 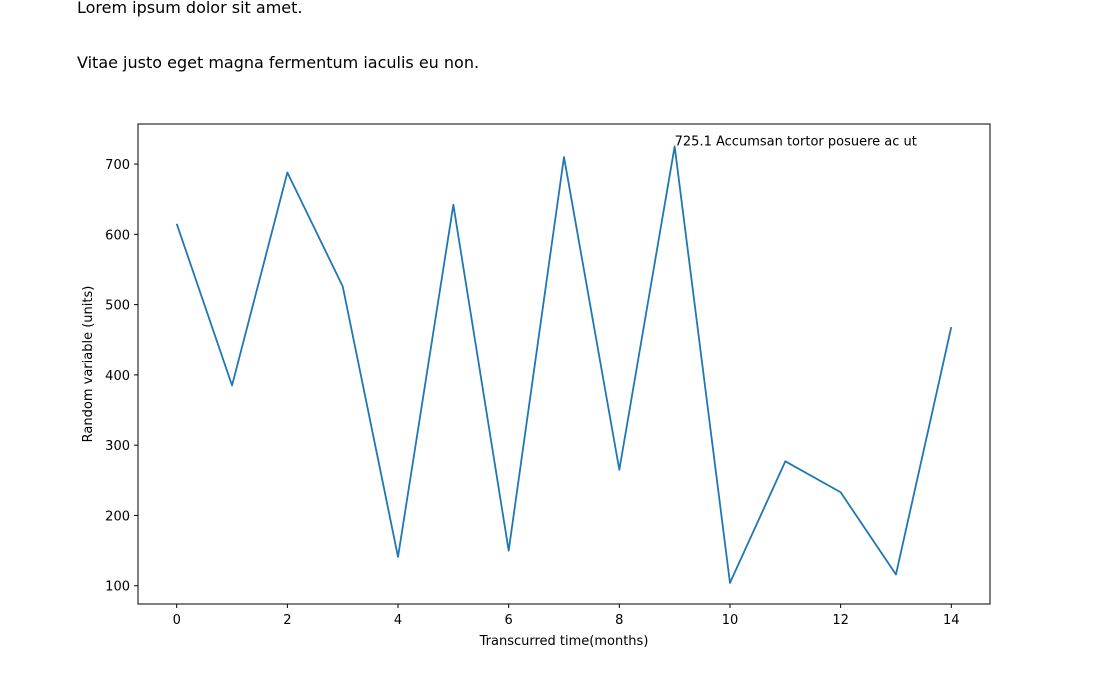 I want to click on max-value-annotation: 725.1 Accumsan tortor posuere ac ut, so click(x=796, y=141).